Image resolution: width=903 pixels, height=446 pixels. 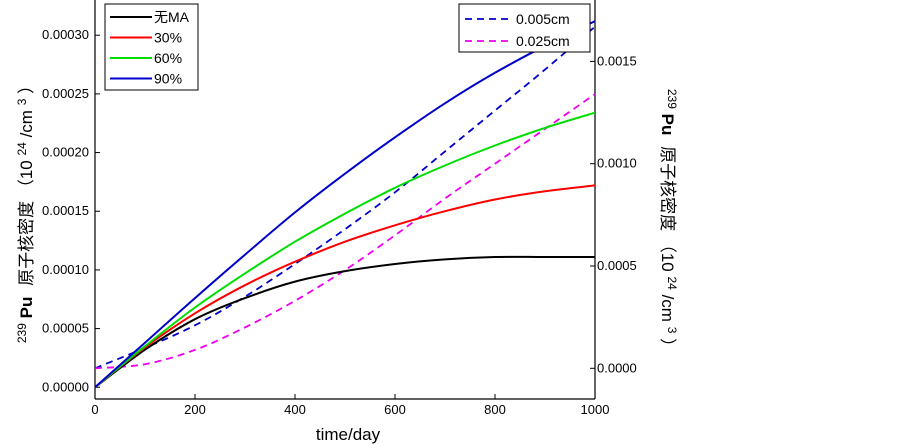 What do you see at coordinates (26, 178) in the screenshot?
I see `y-left-label-unit: （10` at bounding box center [26, 178].